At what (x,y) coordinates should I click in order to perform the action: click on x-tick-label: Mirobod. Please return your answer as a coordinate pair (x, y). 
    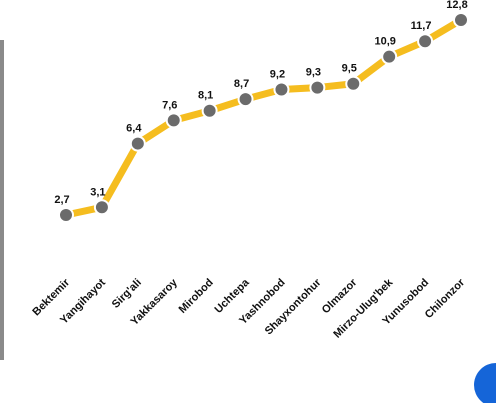
    Looking at the image, I should click on (196, 296).